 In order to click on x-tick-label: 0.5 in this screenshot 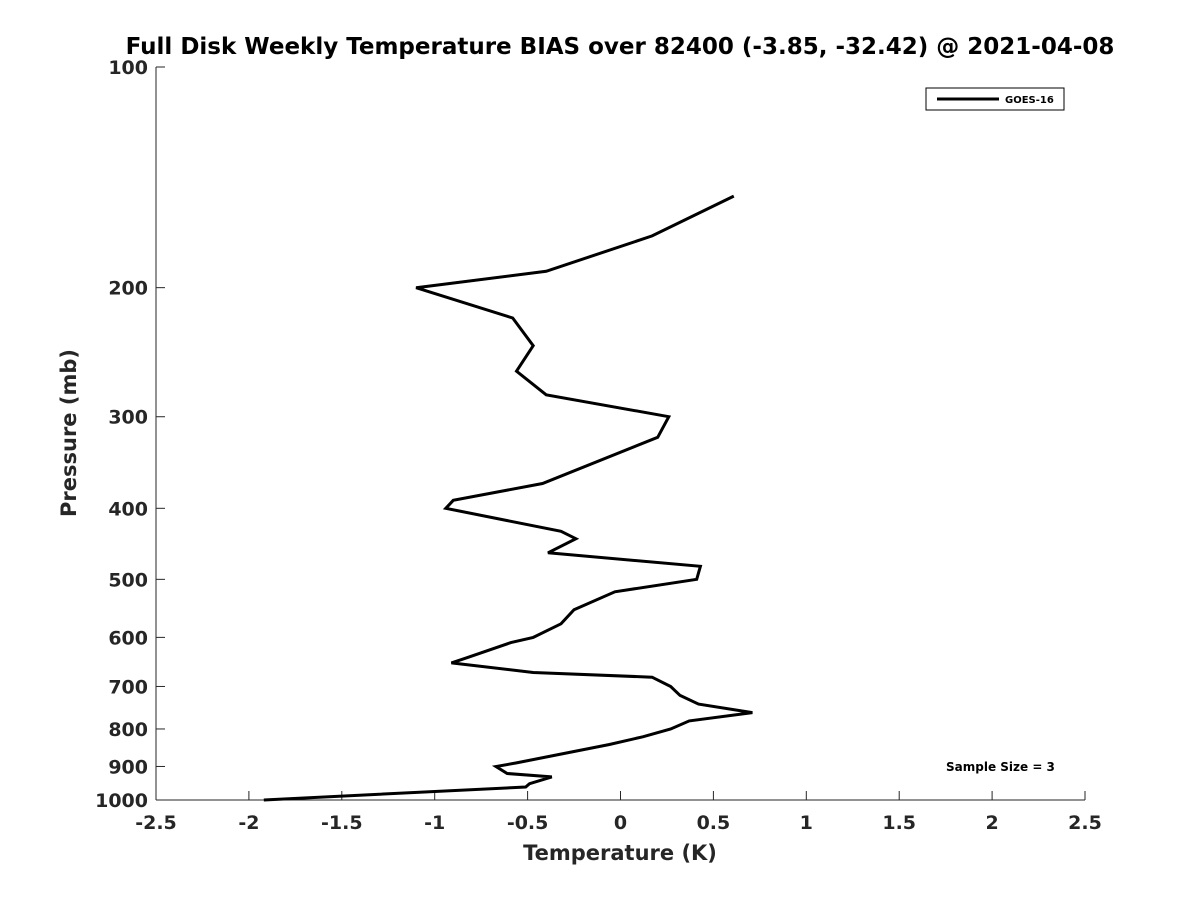, I will do `click(714, 823)`.